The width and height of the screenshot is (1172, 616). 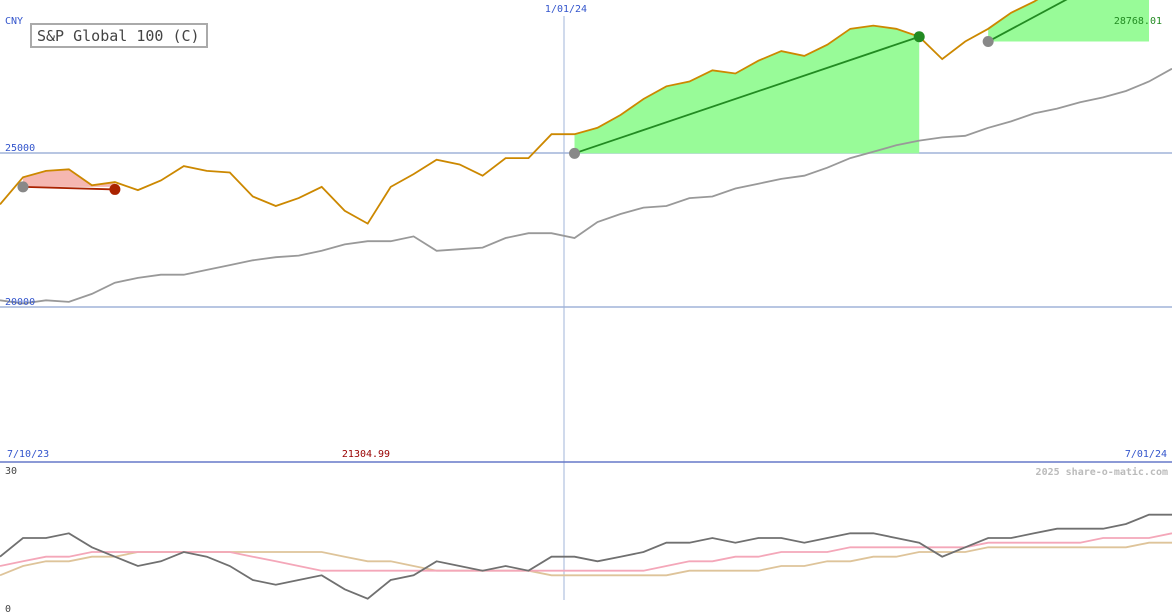 I want to click on watermark: 2025 share-o-matic.com, so click(x=1102, y=472).